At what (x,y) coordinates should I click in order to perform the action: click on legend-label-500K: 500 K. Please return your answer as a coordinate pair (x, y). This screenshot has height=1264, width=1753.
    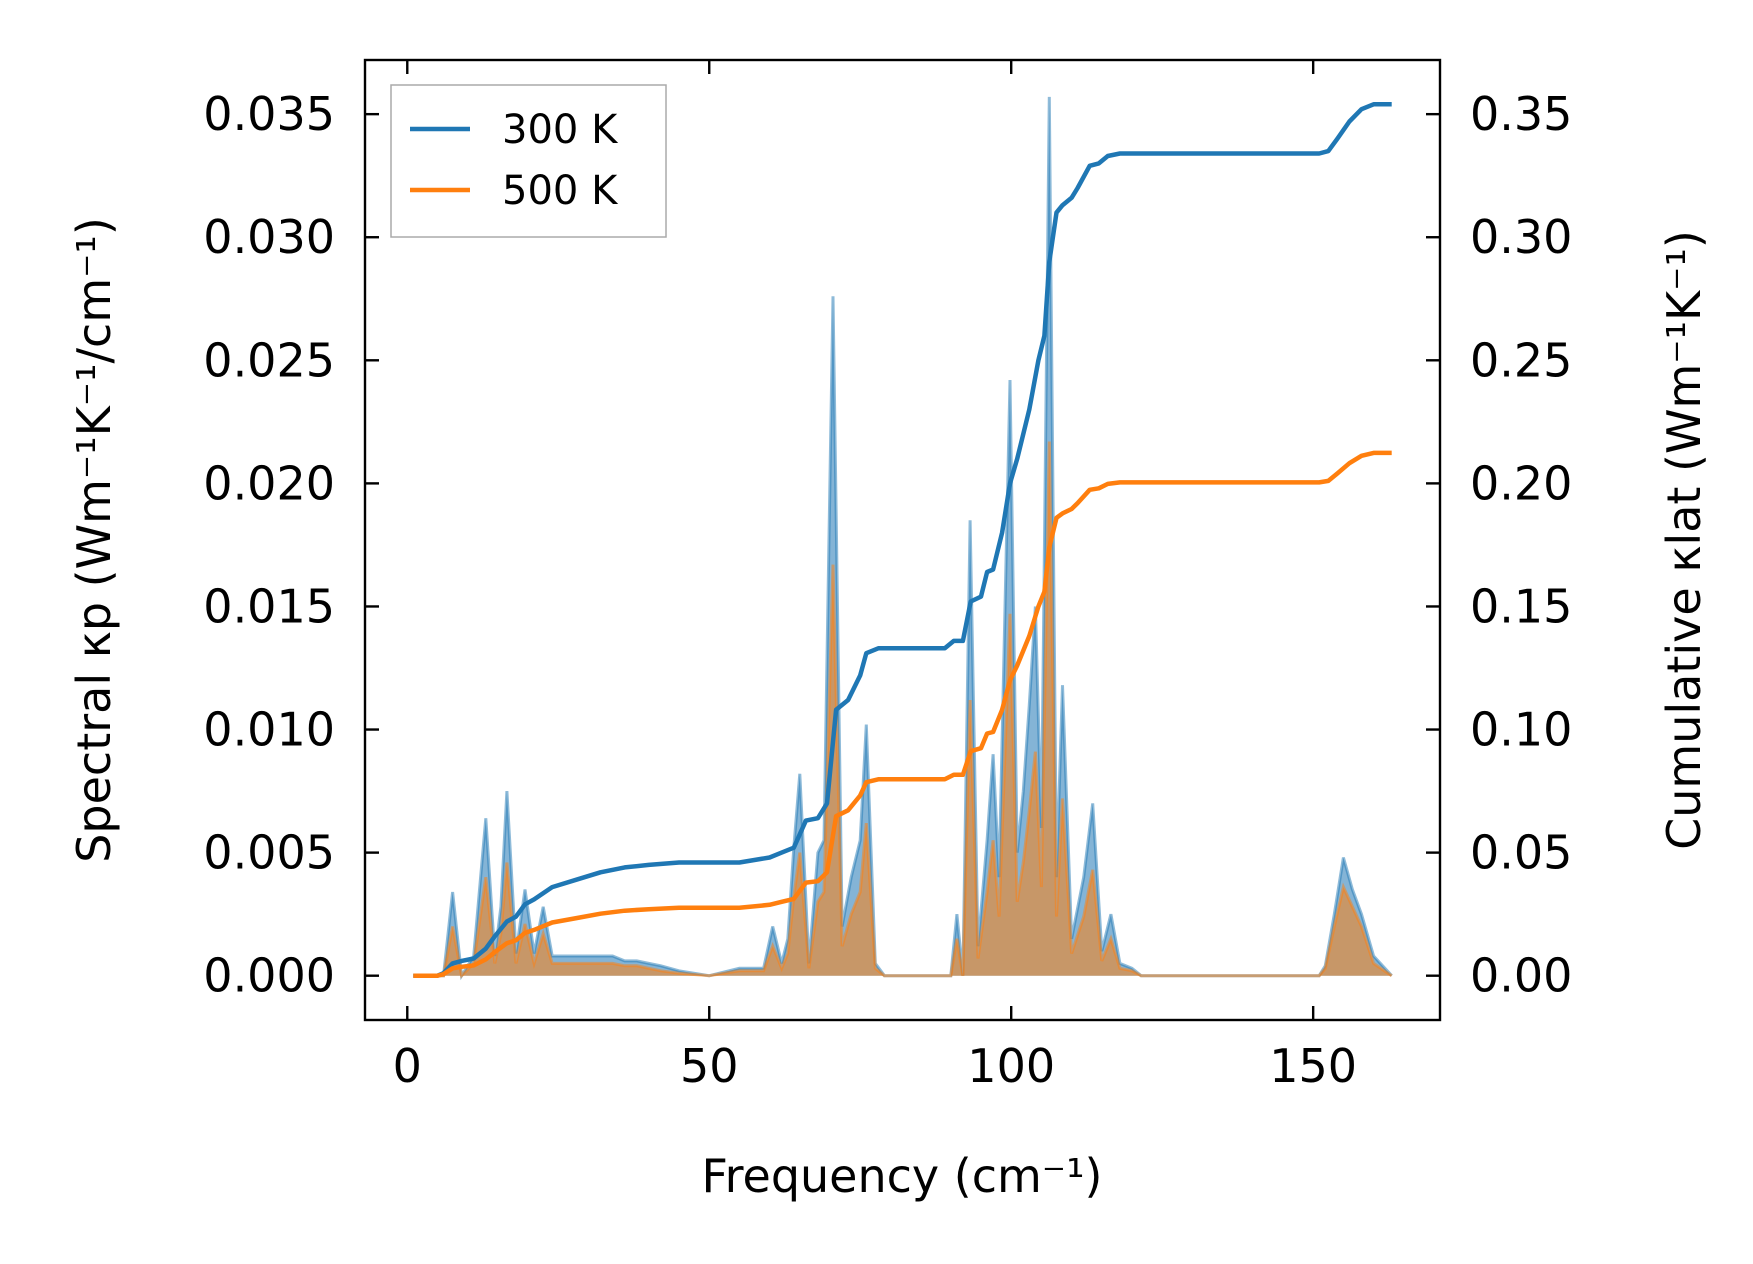
    Looking at the image, I should click on (560, 191).